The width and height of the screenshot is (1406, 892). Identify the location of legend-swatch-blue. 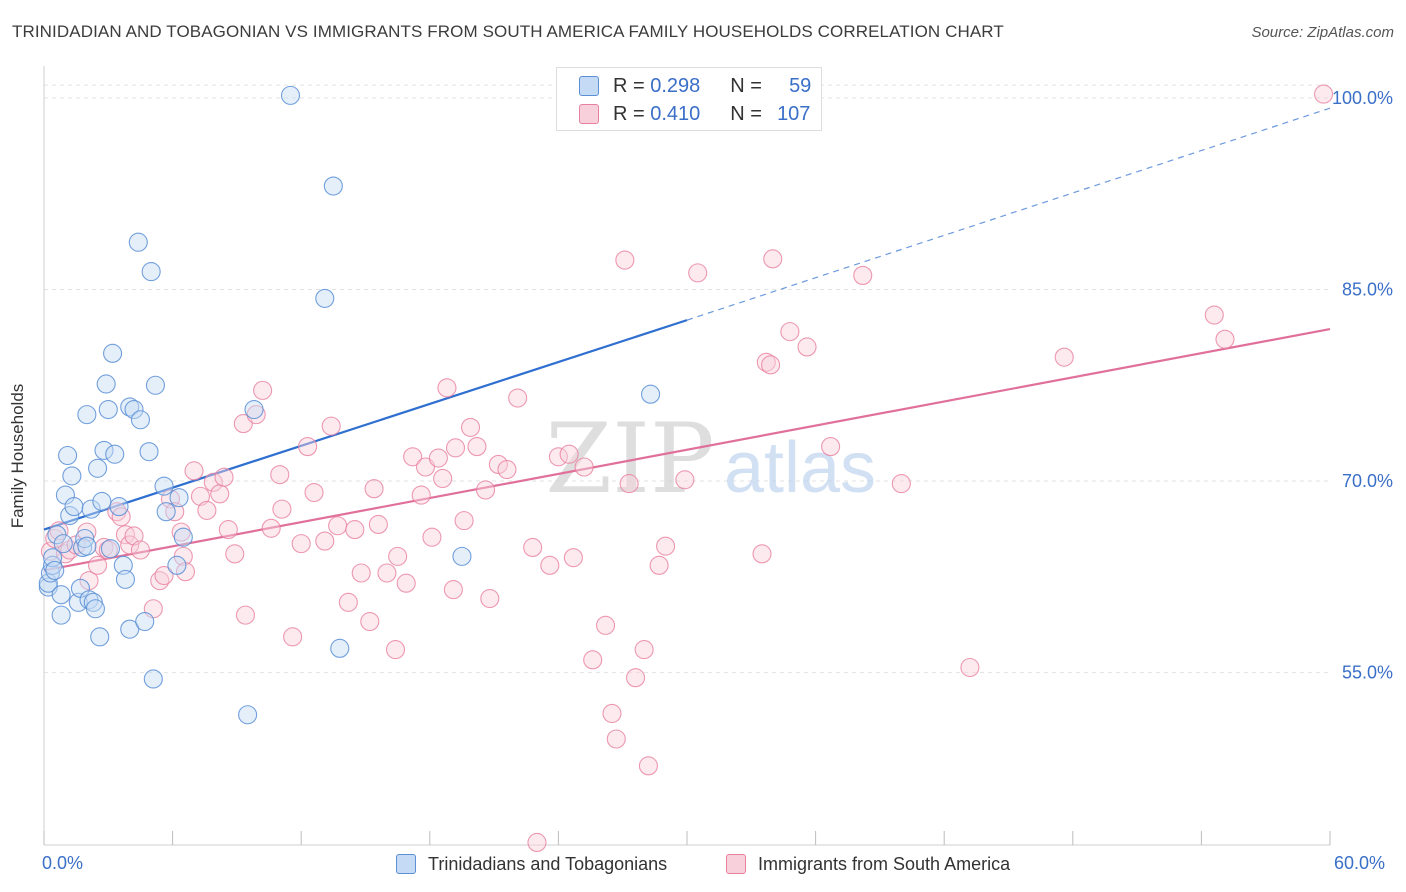
(589, 86).